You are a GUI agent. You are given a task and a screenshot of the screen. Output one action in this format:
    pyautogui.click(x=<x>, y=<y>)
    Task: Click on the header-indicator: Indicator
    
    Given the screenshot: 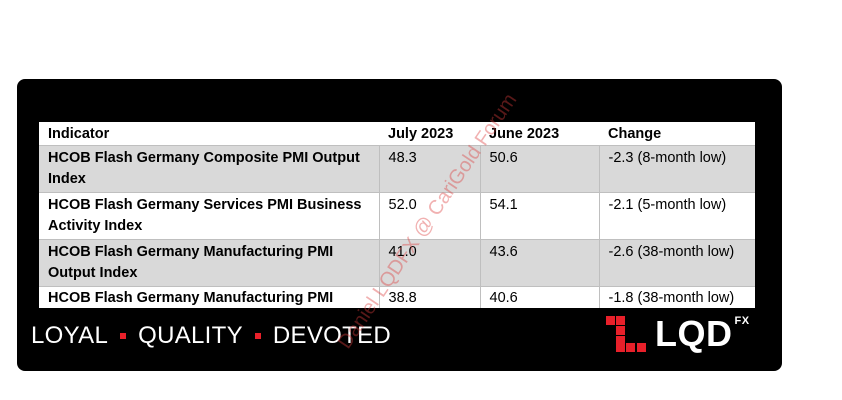 What is the action you would take?
    pyautogui.click(x=79, y=134)
    